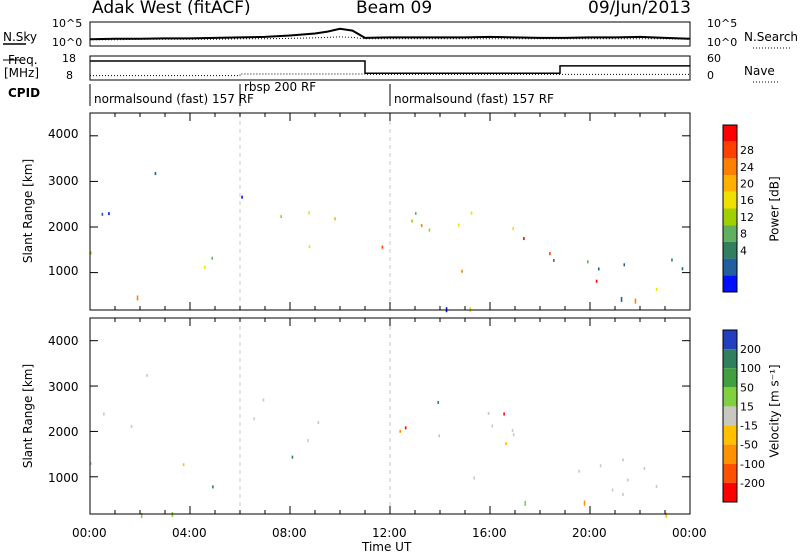  Describe the element at coordinates (750, 349) in the screenshot. I see `velocity-colorbar-tick-1: 200` at that location.